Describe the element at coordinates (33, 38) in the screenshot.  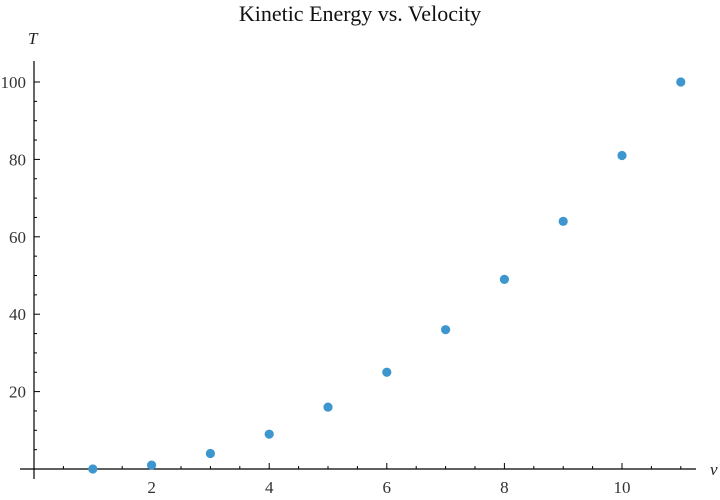
I see `y-axis-label: T` at that location.